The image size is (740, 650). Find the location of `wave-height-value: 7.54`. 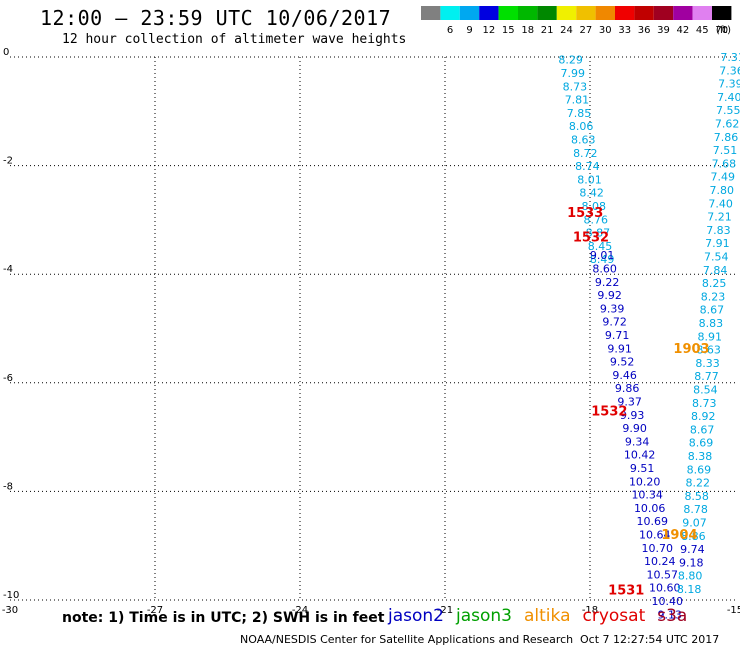

wave-height-value: 7.54 is located at coordinates (716, 257).